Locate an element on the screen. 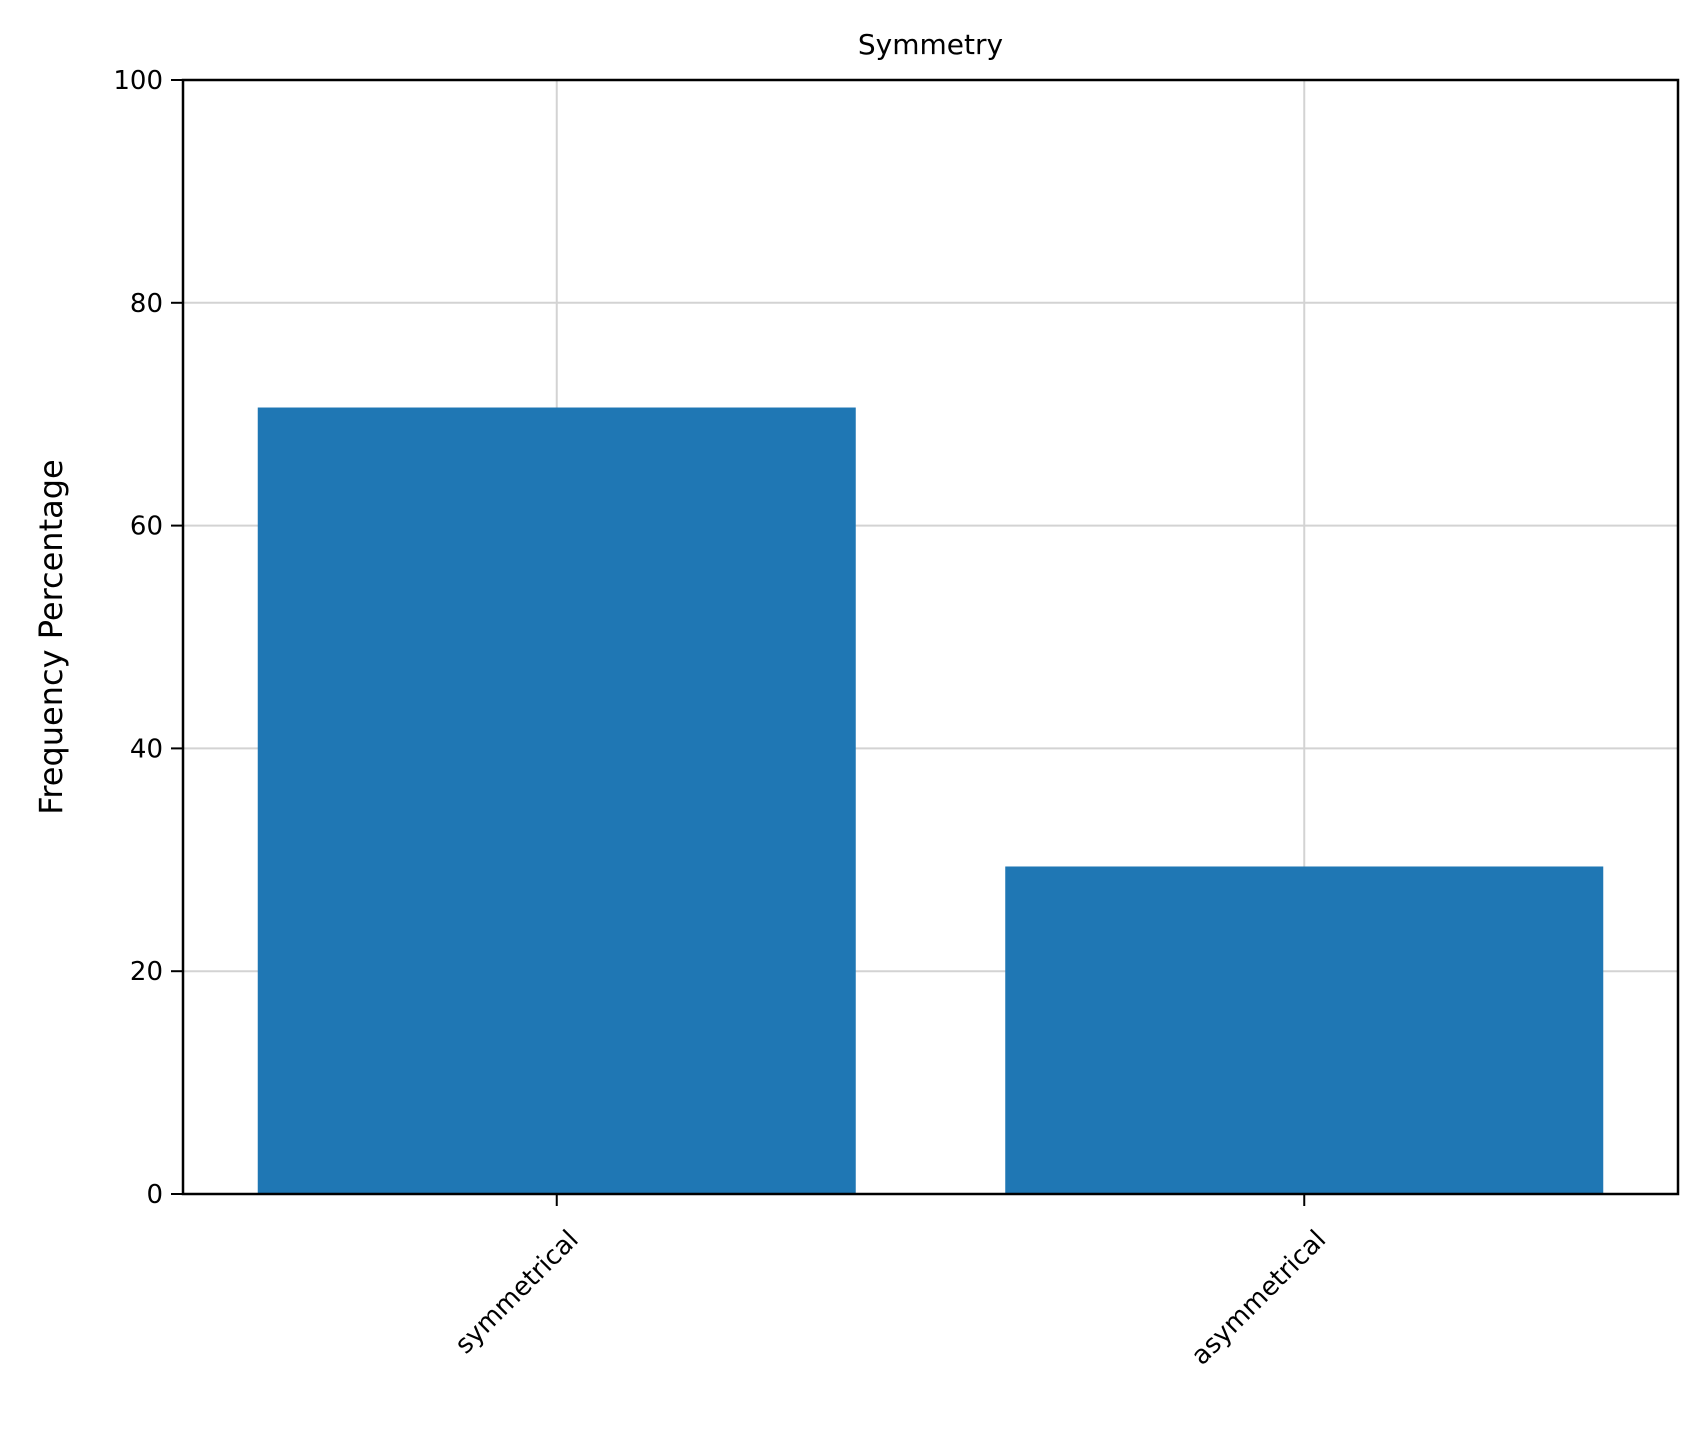  y-tick-label: 0 is located at coordinates (154, 1195).